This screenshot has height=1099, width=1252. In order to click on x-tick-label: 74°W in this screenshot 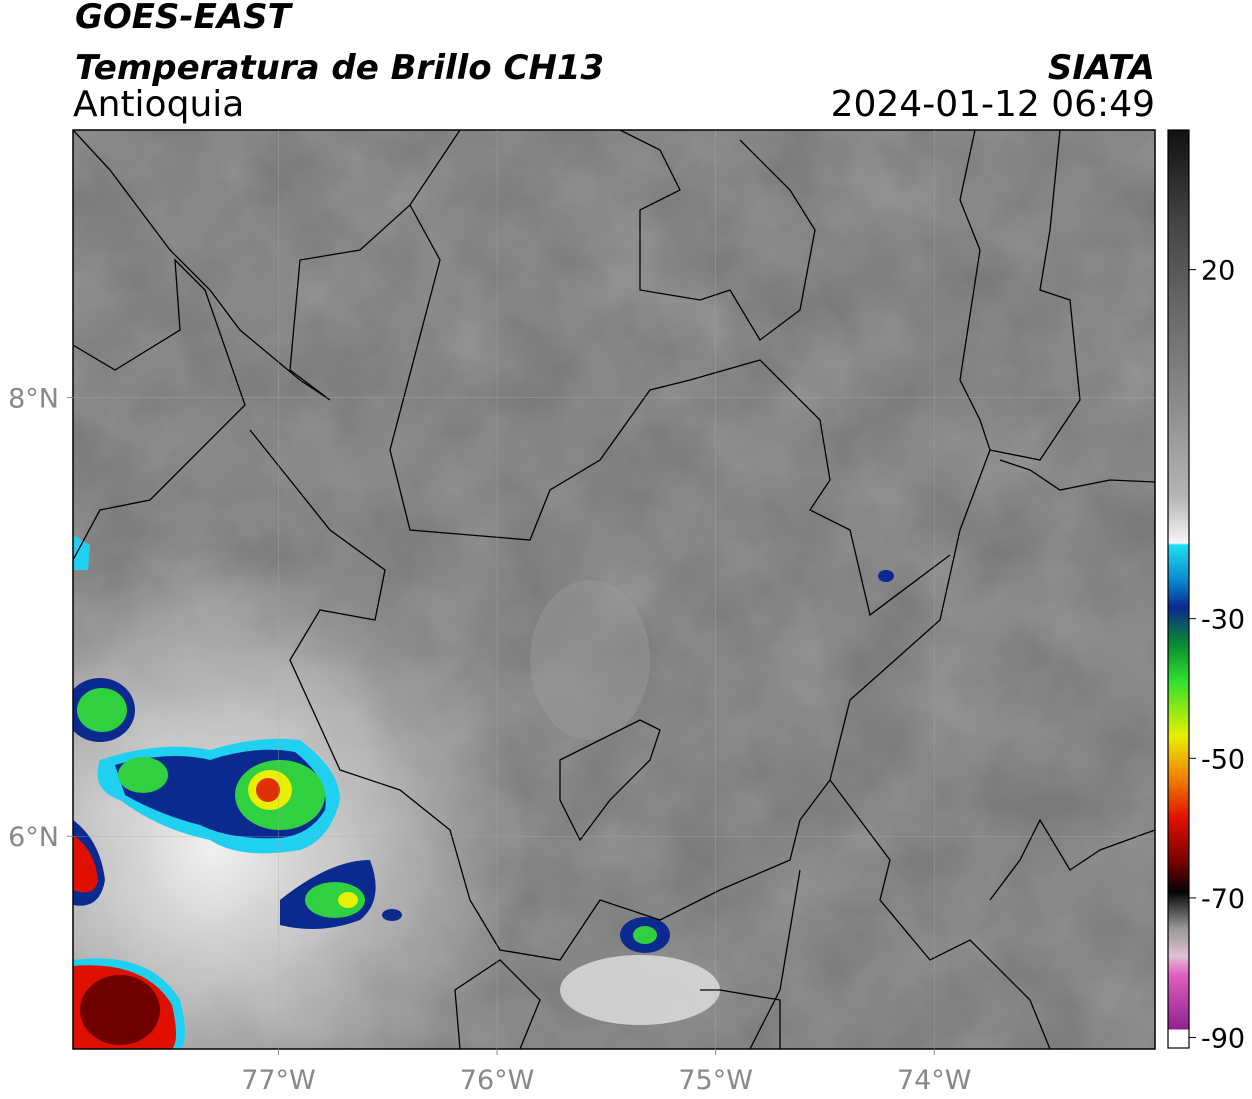, I will do `click(934, 1080)`.